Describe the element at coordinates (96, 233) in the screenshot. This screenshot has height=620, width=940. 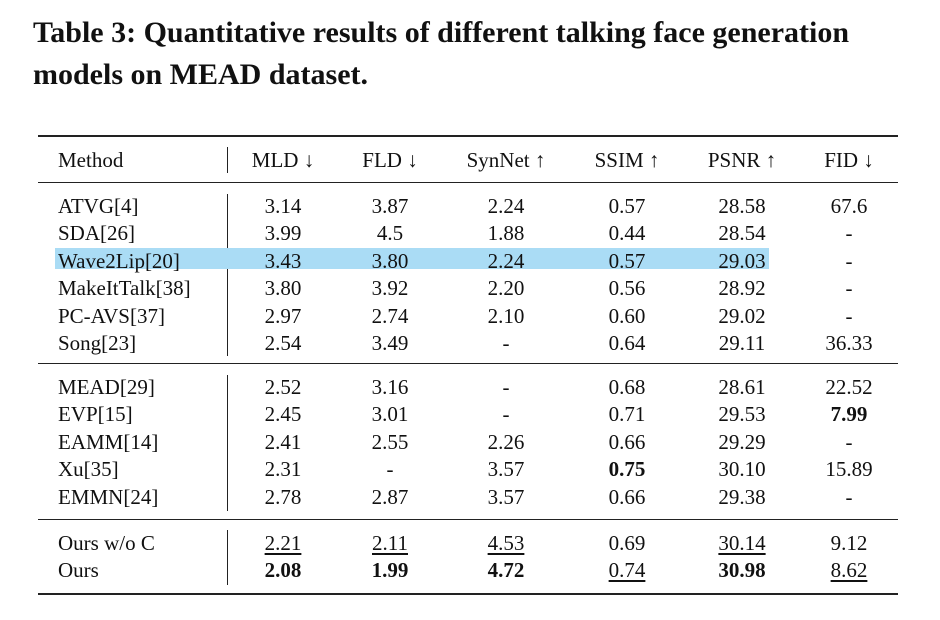
I see `method-cell: SDA[26]` at that location.